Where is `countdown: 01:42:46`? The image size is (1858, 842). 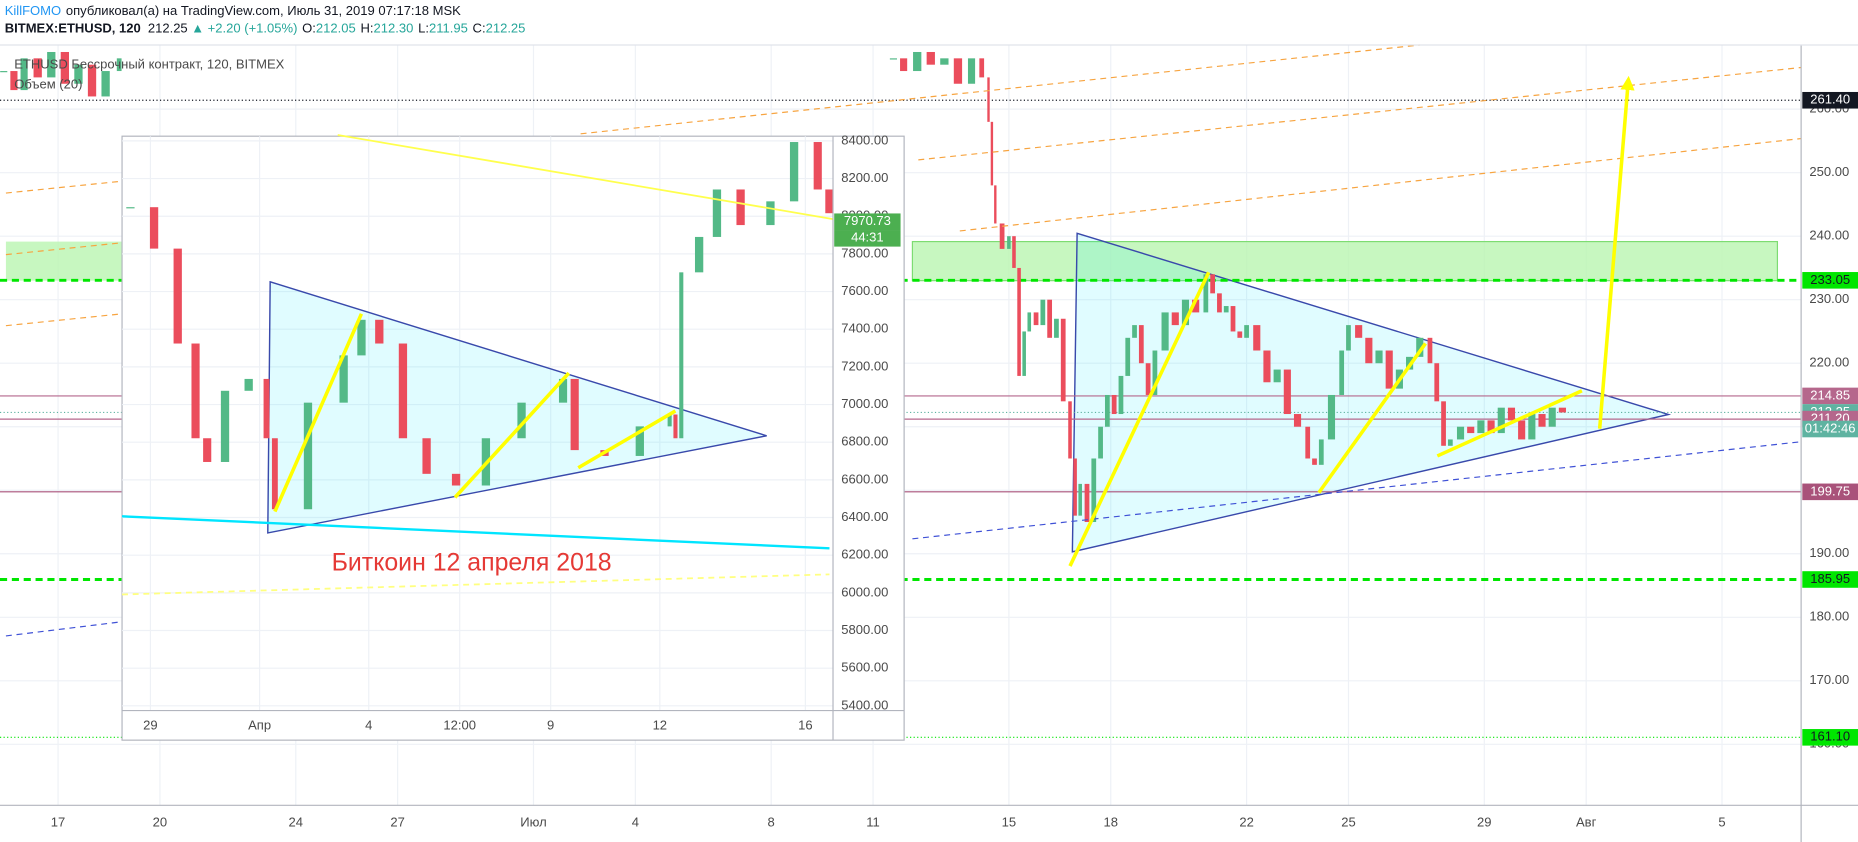
countdown: 01:42:46 is located at coordinates (1830, 427).